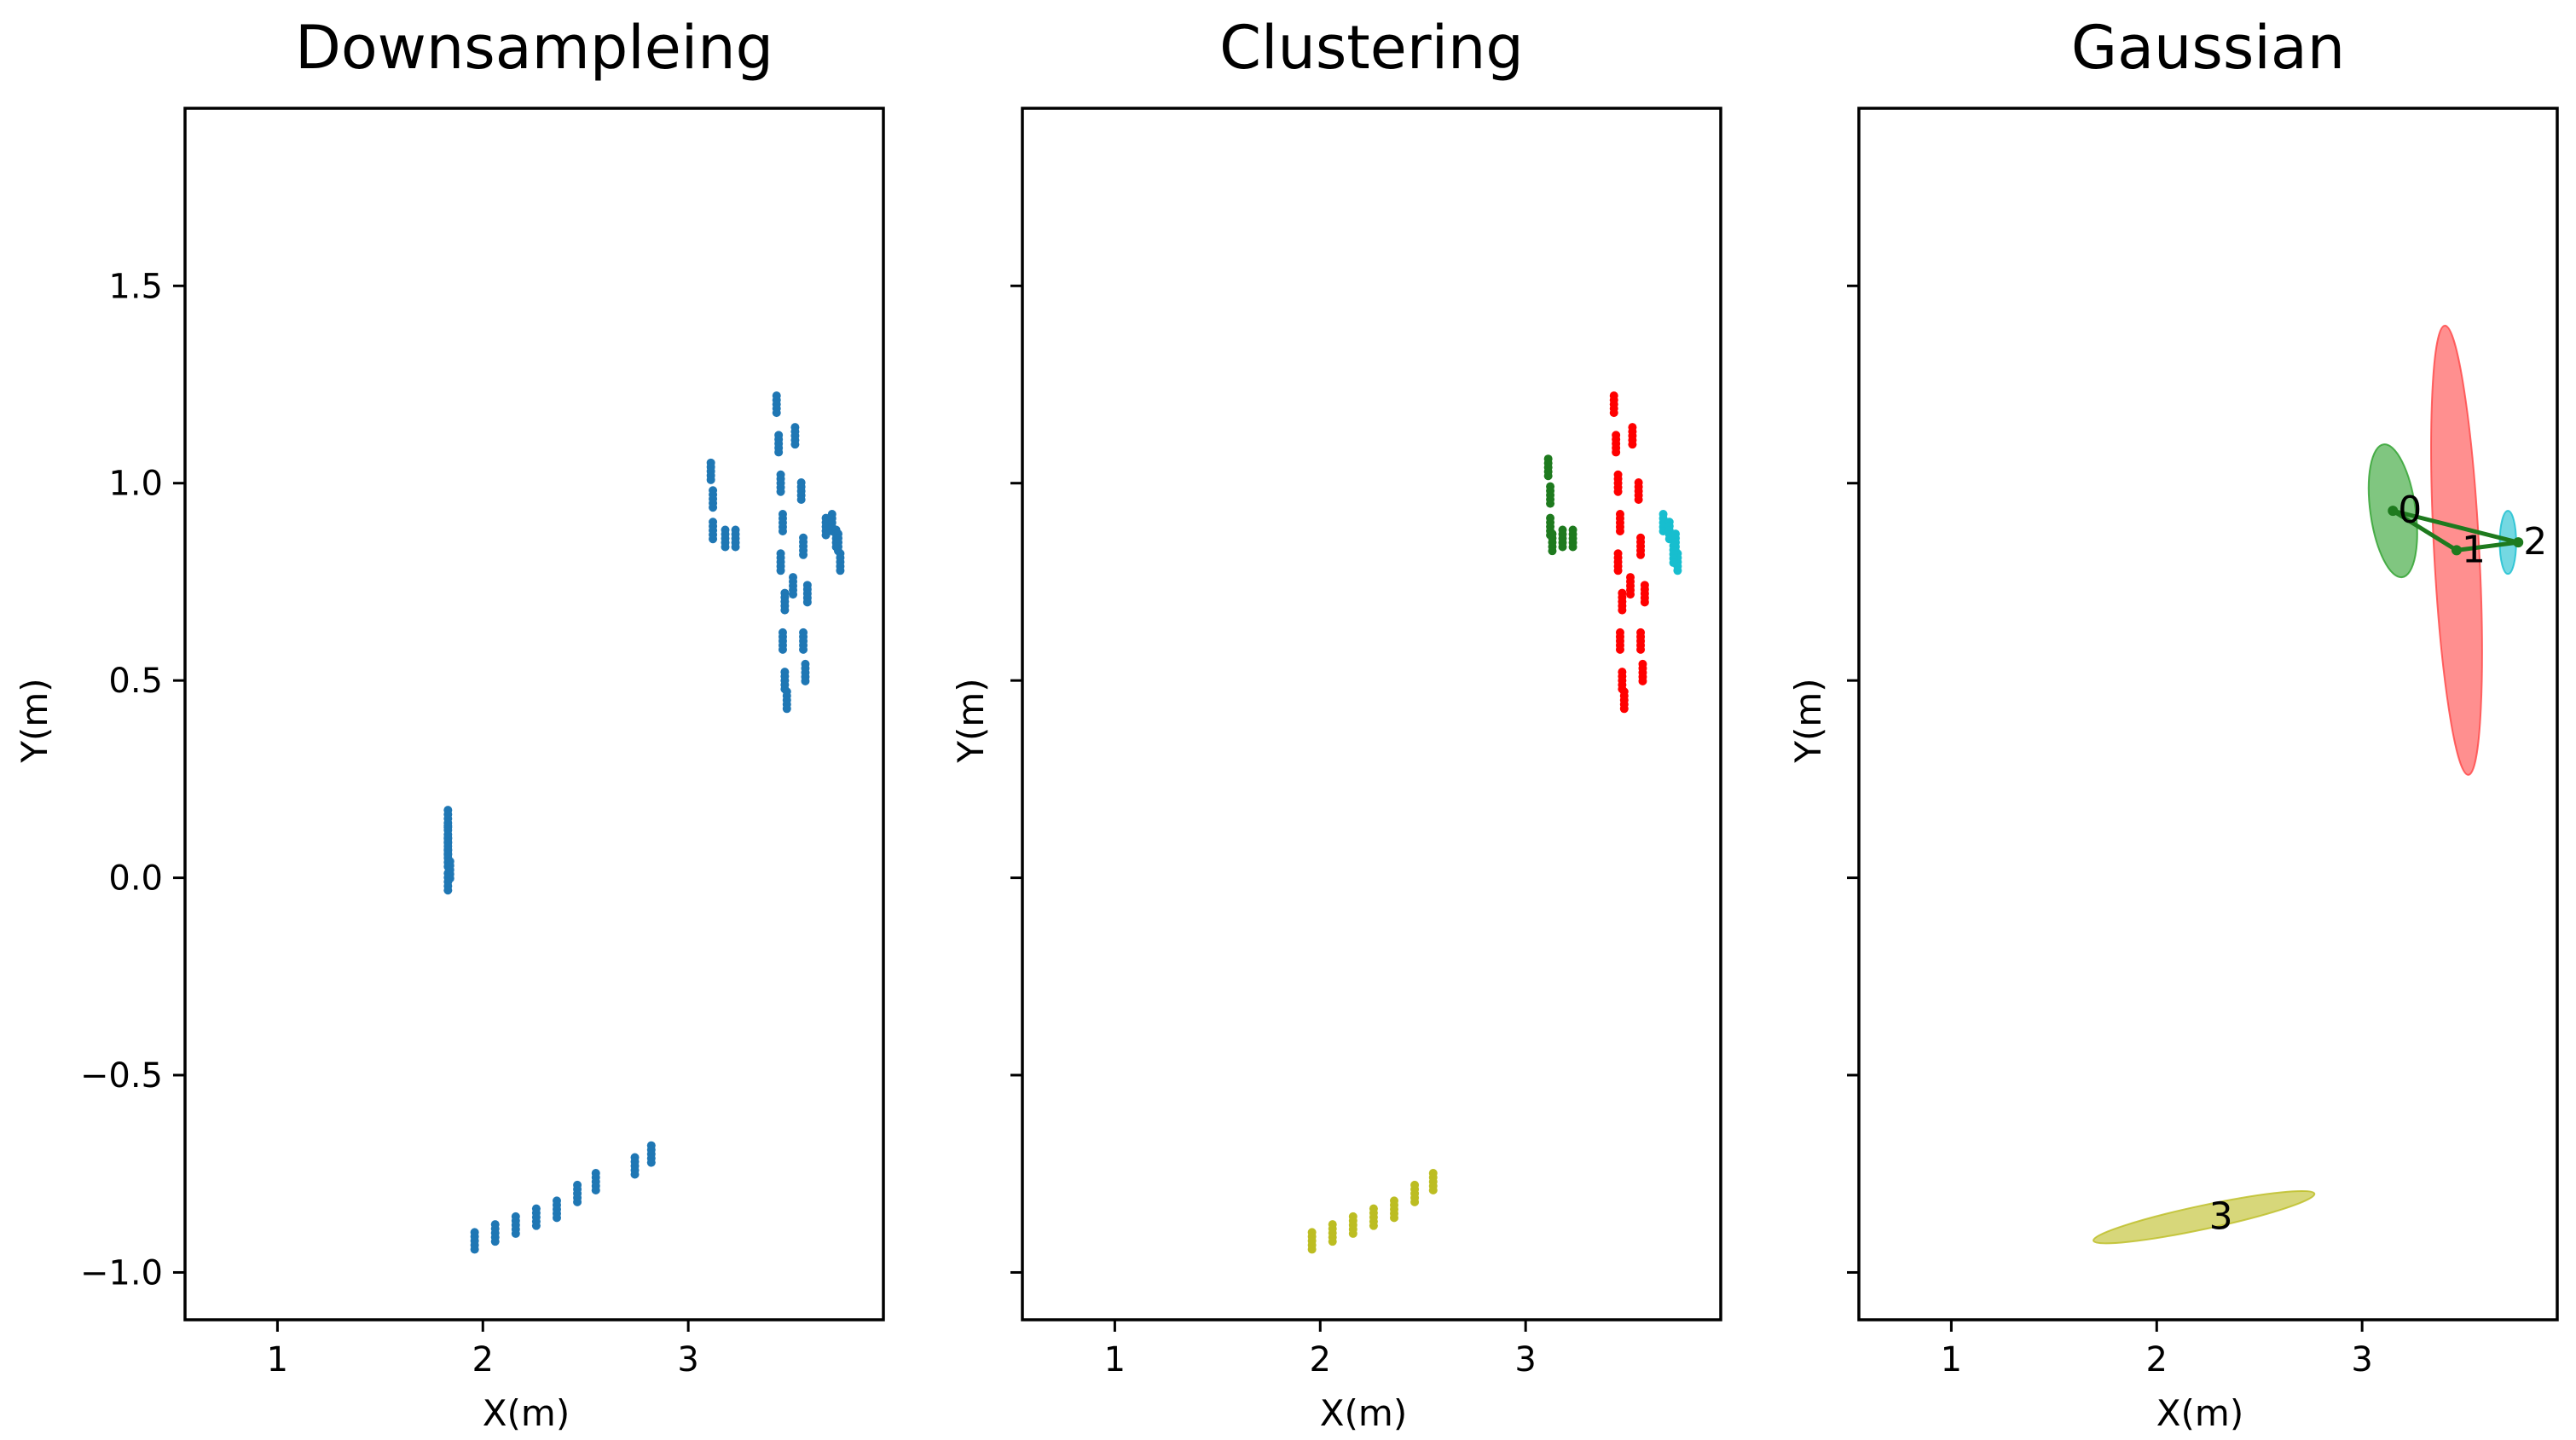  Describe the element at coordinates (2208, 48) in the screenshot. I see `chart-title: Gaussian` at that location.